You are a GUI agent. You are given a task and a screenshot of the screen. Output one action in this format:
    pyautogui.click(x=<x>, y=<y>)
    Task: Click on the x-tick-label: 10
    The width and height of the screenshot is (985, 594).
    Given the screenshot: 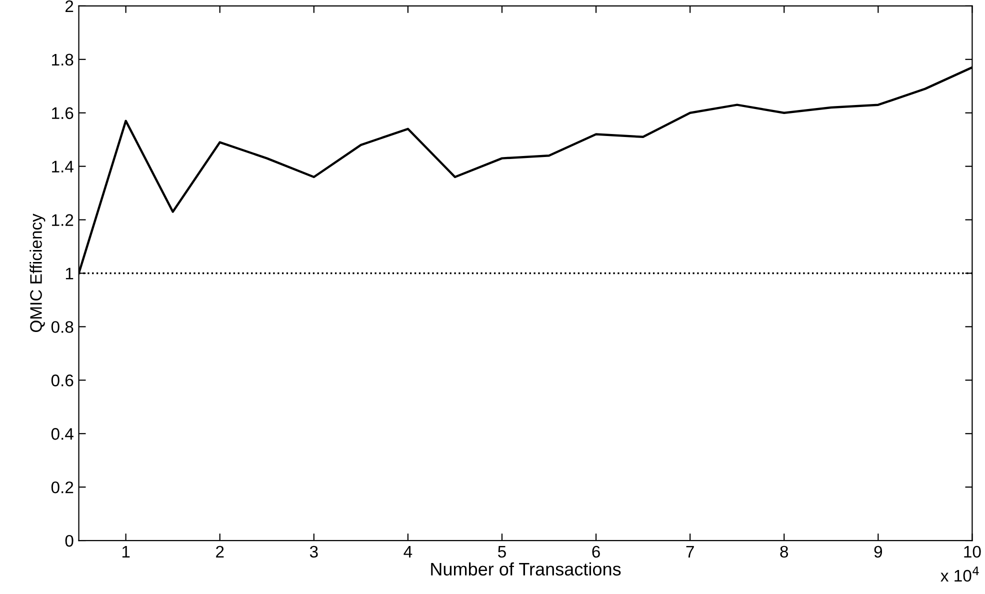 What is the action you would take?
    pyautogui.click(x=972, y=552)
    